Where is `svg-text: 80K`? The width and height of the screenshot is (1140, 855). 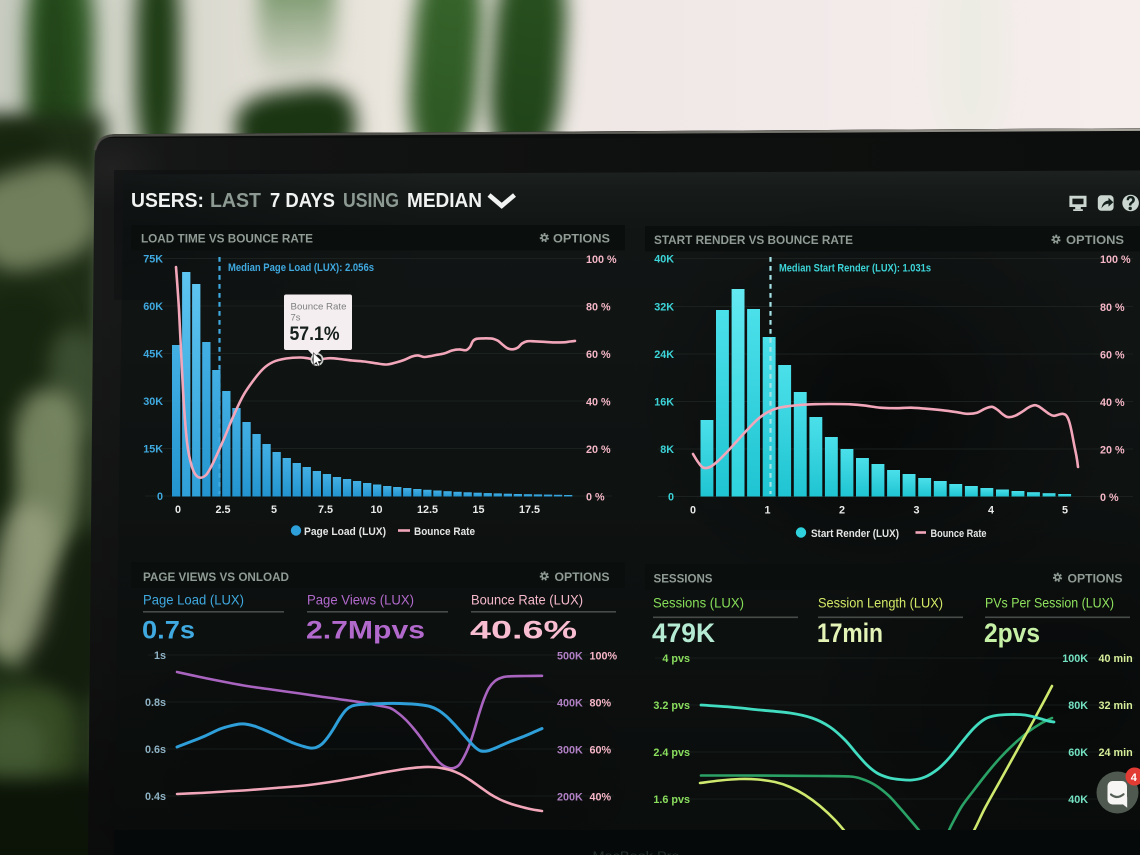 svg-text: 80K is located at coordinates (1078, 706).